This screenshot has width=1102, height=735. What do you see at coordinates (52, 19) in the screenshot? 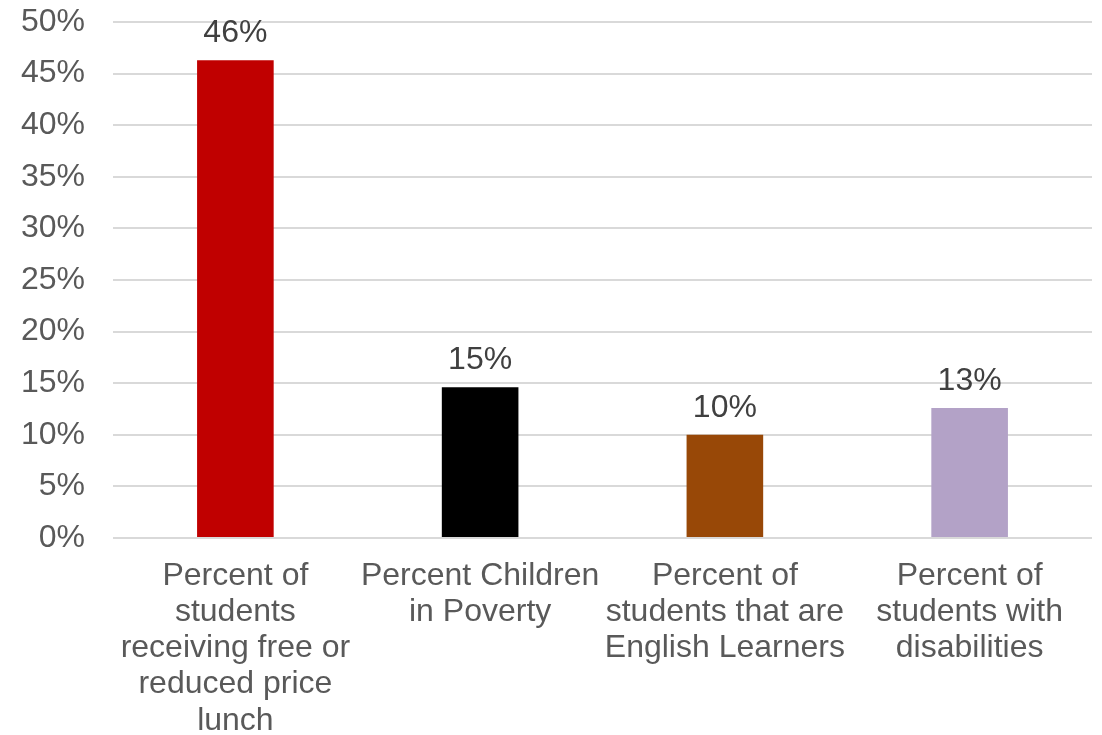
I see `y-tick-label: 50%` at bounding box center [52, 19].